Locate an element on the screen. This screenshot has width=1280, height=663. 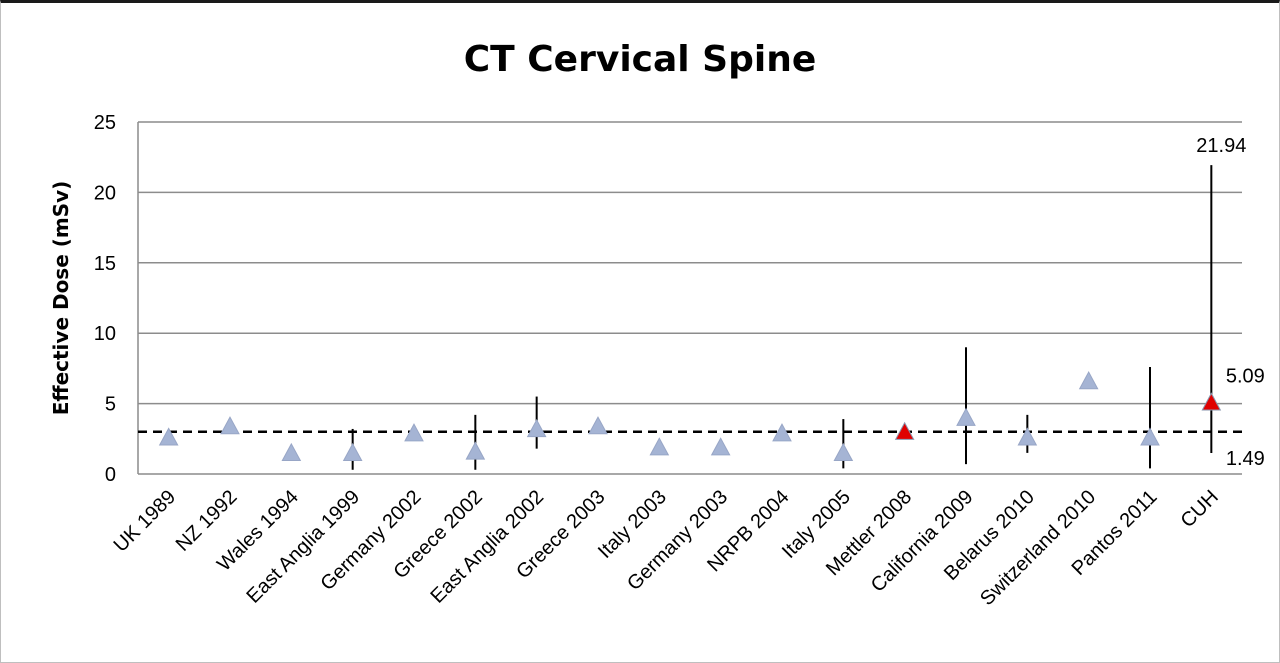
annotation-value: 5.09 is located at coordinates (1245, 376).